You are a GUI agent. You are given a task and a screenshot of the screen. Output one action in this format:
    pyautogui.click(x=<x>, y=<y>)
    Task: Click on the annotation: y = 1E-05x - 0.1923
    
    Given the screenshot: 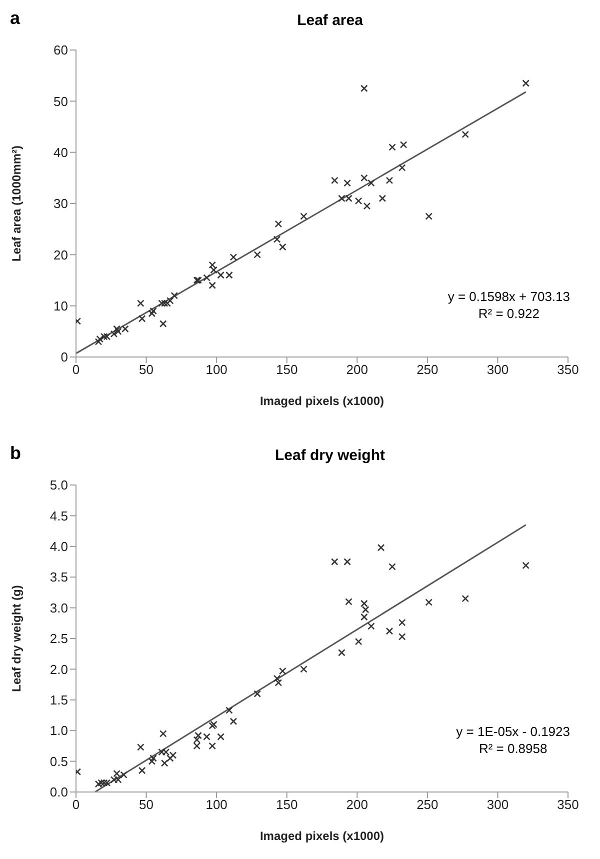 What is the action you would take?
    pyautogui.click(x=513, y=731)
    